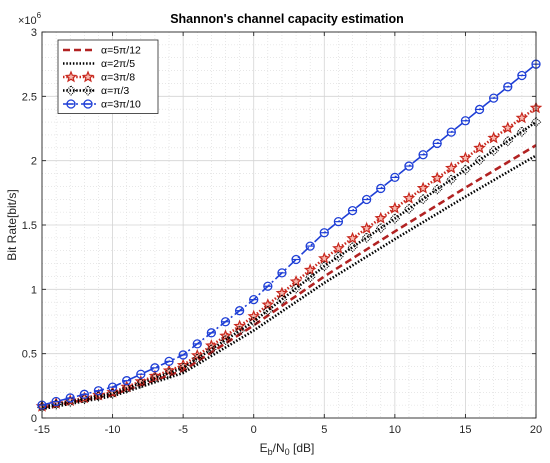 Image resolution: width=550 pixels, height=463 pixels. Describe the element at coordinates (264, 448) in the screenshot. I see `x-label-main: E` at that location.